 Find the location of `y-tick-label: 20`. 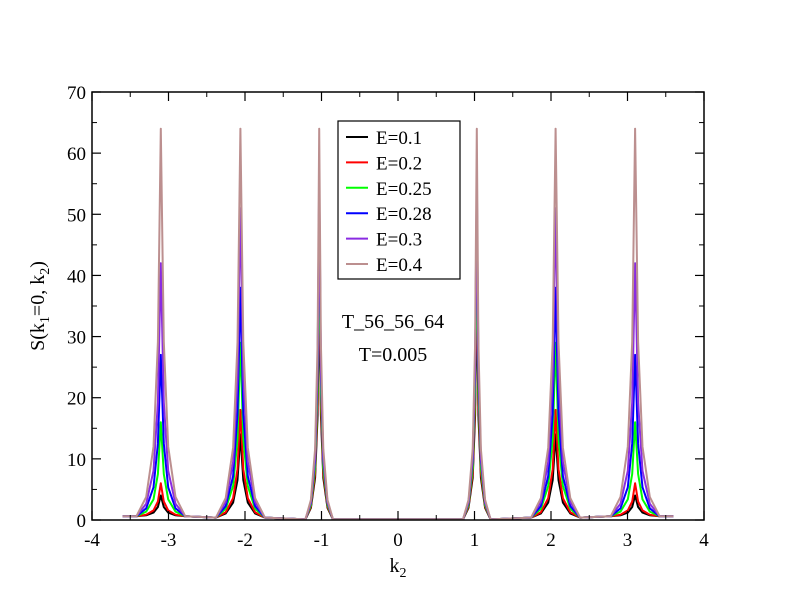

y-tick-label: 20 is located at coordinates (76, 399).